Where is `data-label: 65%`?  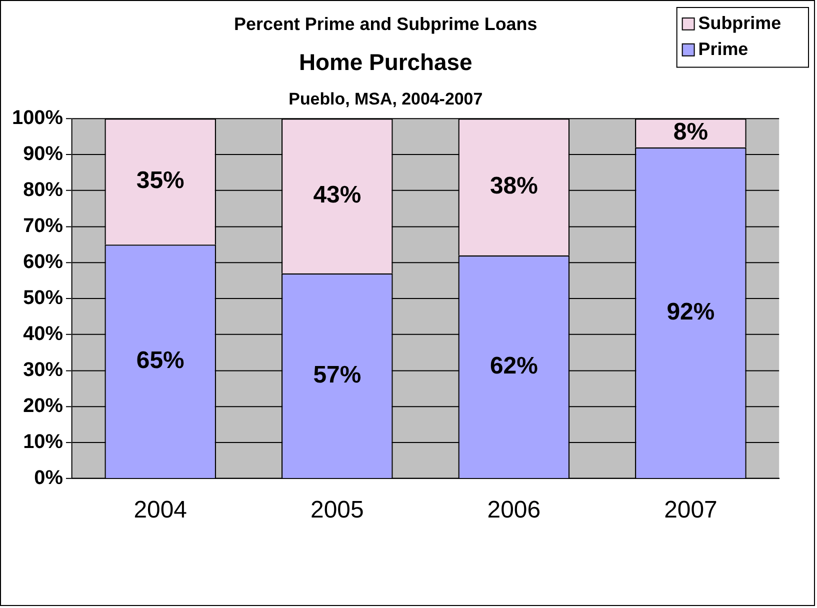 data-label: 65% is located at coordinates (160, 360).